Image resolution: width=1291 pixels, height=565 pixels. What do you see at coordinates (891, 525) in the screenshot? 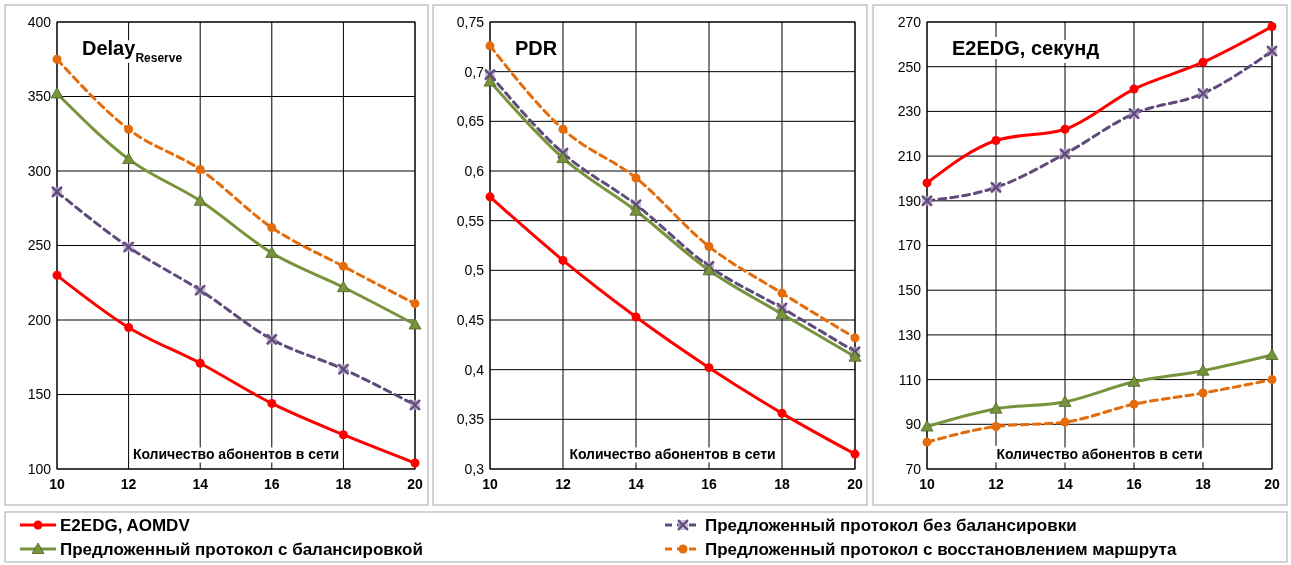
I see `legend-label: Предложенный протокол без балансировки` at bounding box center [891, 525].